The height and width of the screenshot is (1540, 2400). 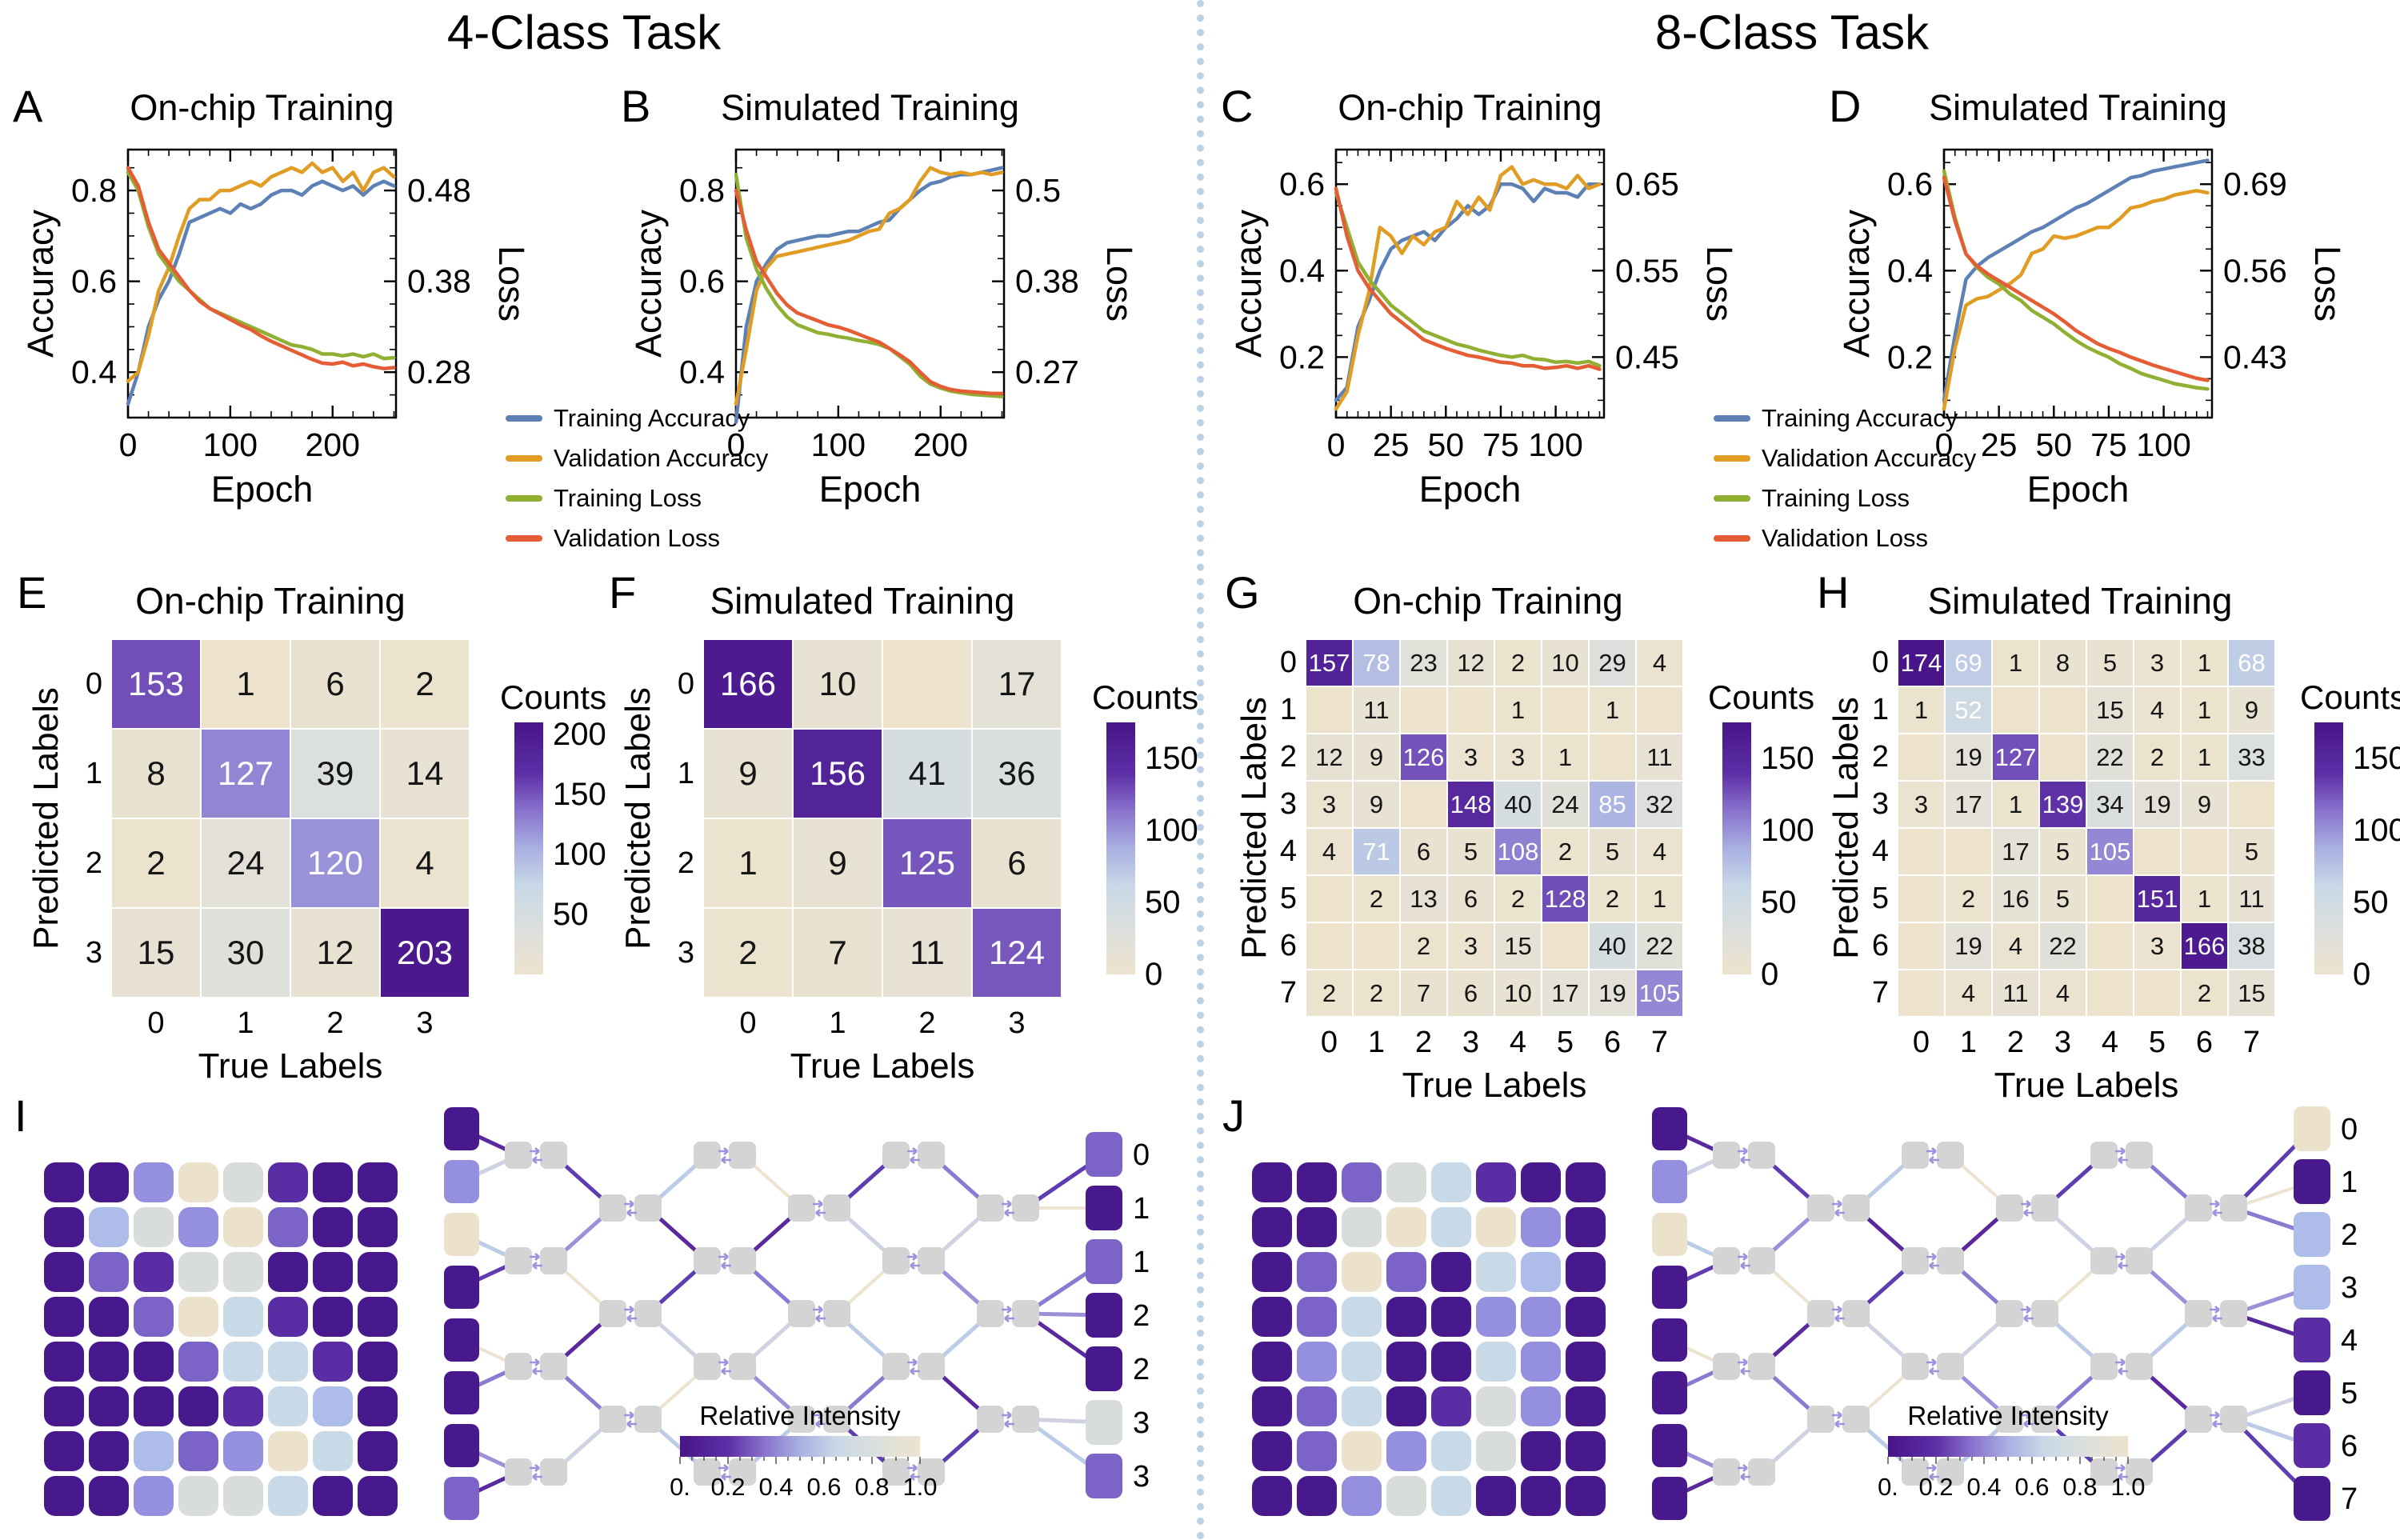 I want to click on col-label: 4, so click(x=2110, y=1042).